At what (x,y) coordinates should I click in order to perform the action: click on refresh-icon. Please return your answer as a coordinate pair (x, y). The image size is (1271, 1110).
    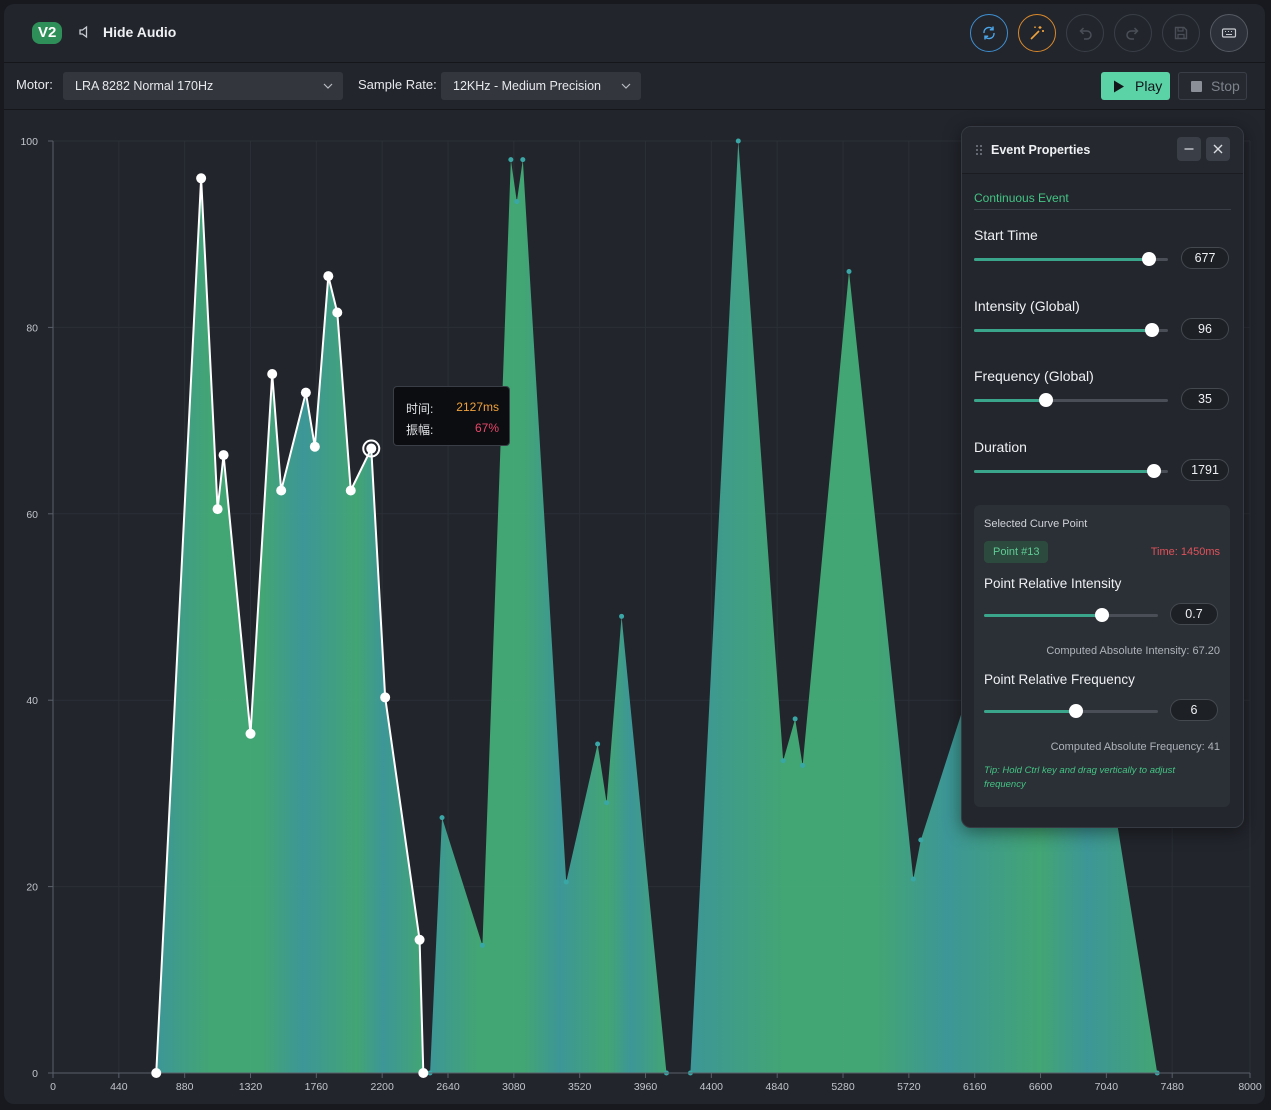
    Looking at the image, I should click on (989, 33).